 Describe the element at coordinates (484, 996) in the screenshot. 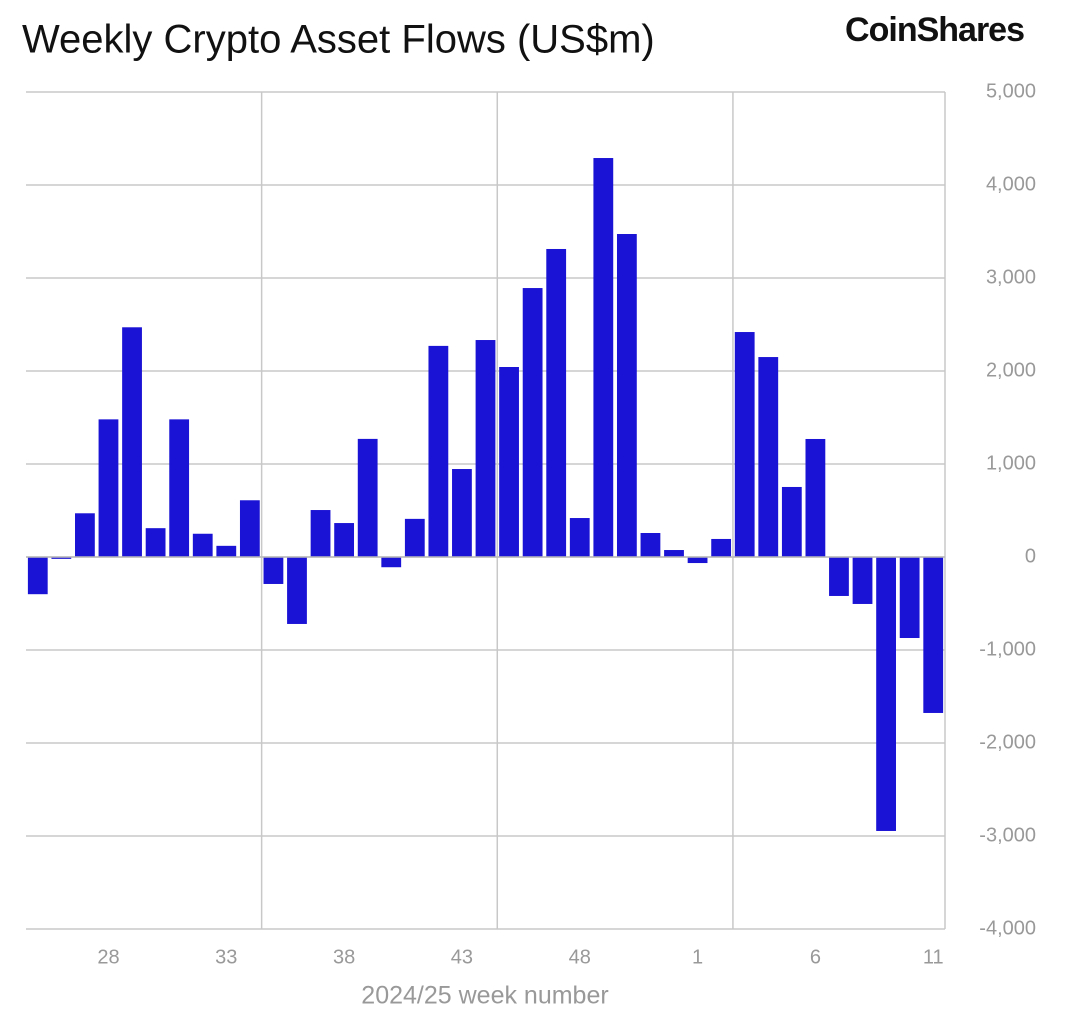

I see `x-axis-label: 2024/25 week number` at that location.